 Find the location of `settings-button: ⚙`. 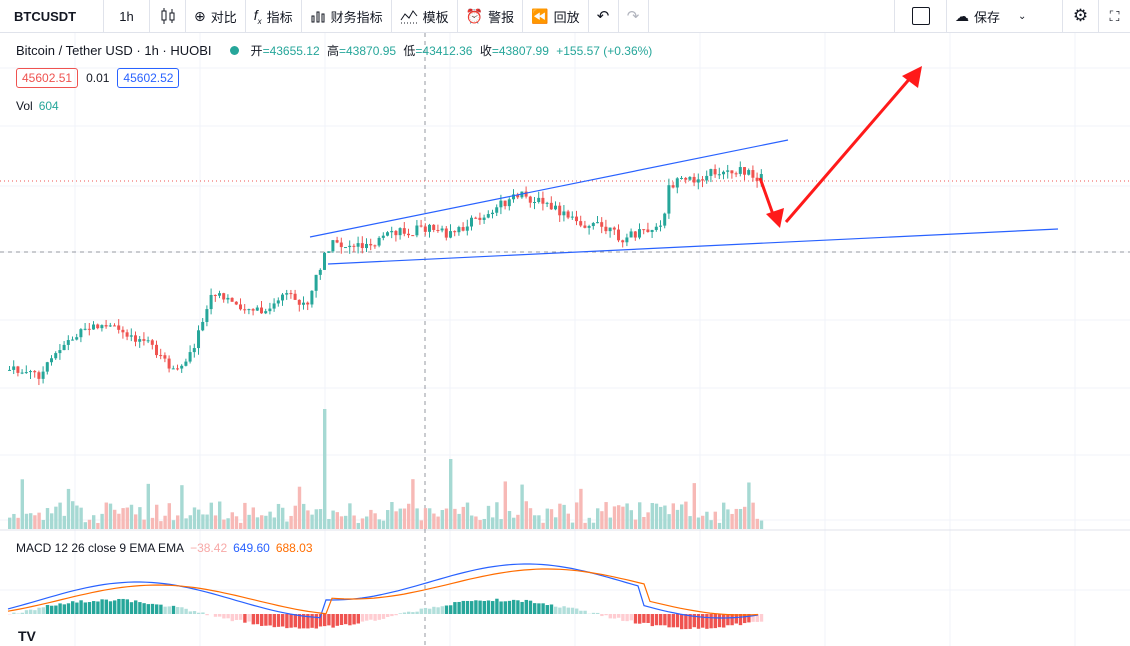

settings-button: ⚙ is located at coordinates (1080, 16).